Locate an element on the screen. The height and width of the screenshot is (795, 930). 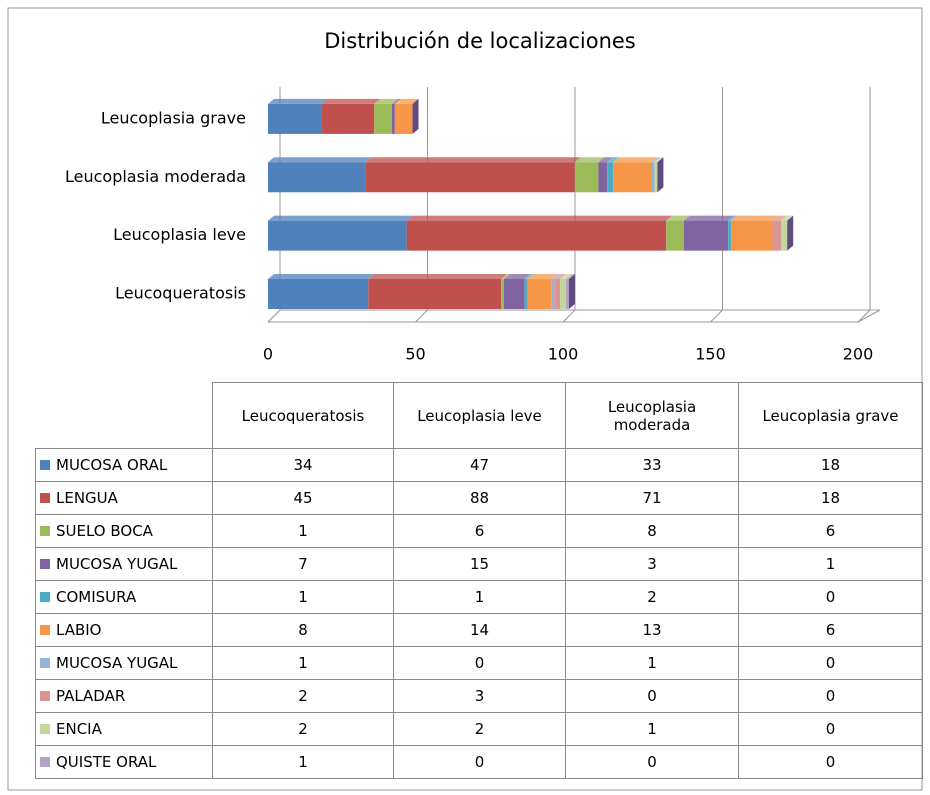
table-row: LENGUA 45 88 71 18 is located at coordinates (479, 498).